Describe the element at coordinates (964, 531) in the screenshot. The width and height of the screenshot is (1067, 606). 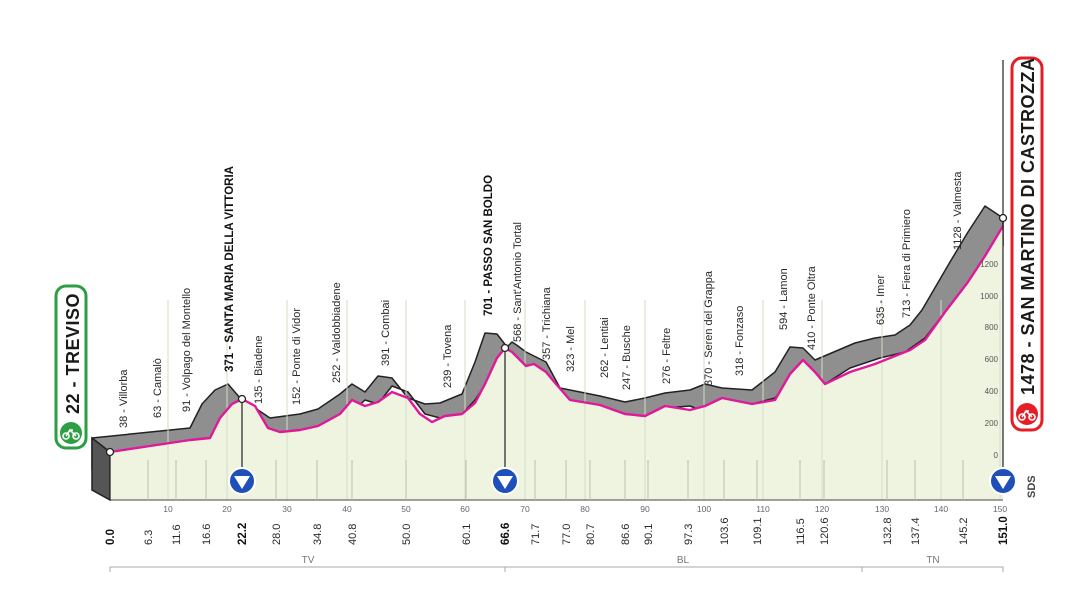
I see `km-label: 145.2` at that location.